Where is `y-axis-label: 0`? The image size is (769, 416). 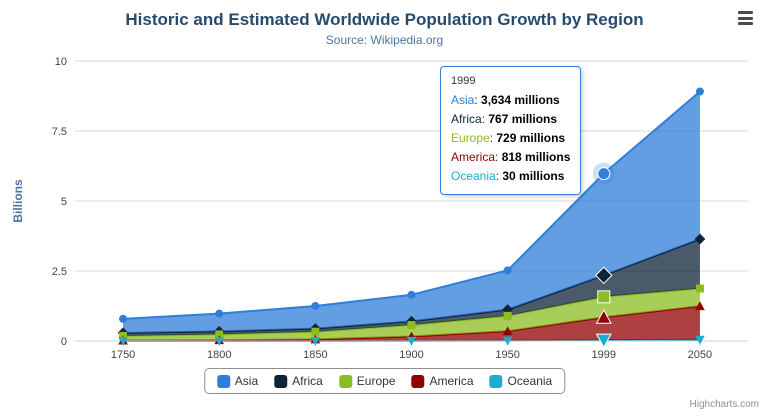 y-axis-label: 0 is located at coordinates (64, 342).